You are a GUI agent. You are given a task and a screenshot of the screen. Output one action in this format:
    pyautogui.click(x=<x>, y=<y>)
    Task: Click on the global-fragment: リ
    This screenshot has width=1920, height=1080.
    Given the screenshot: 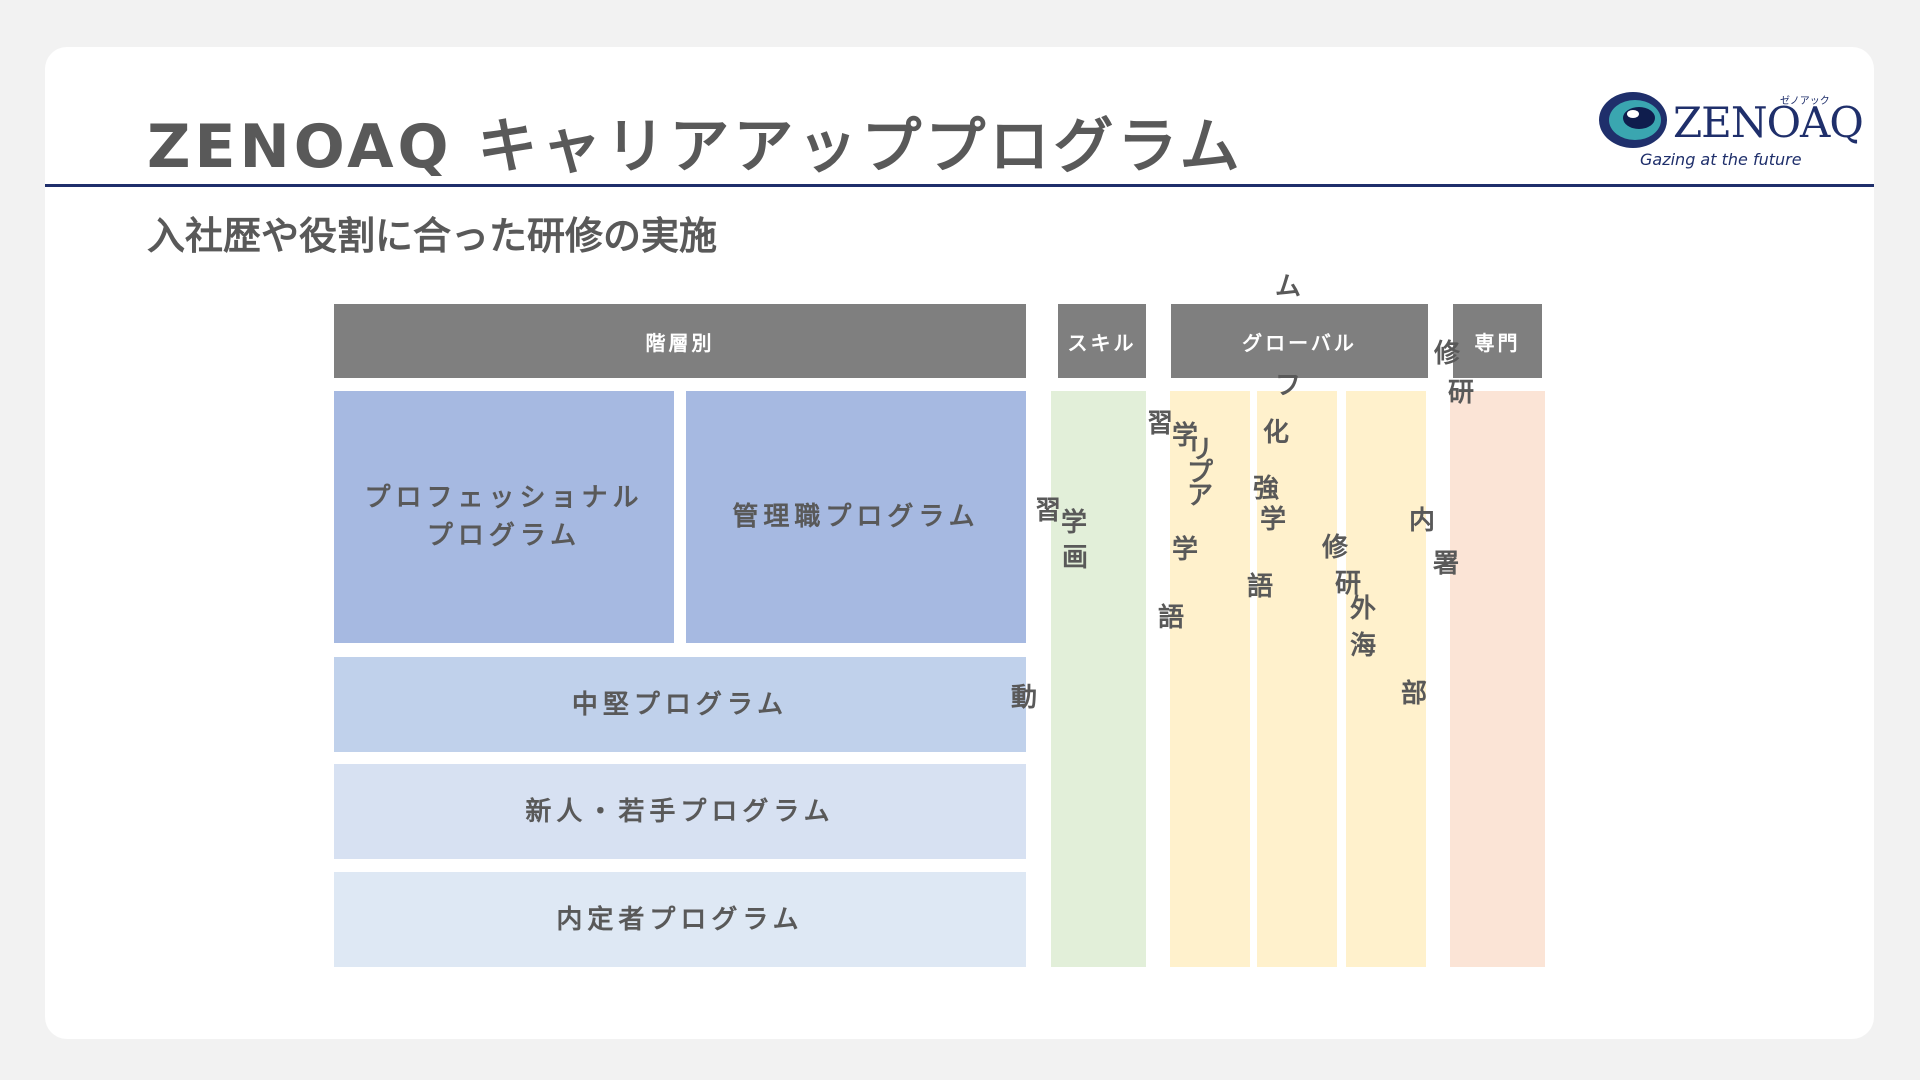 What is the action you would take?
    pyautogui.click(x=1200, y=450)
    